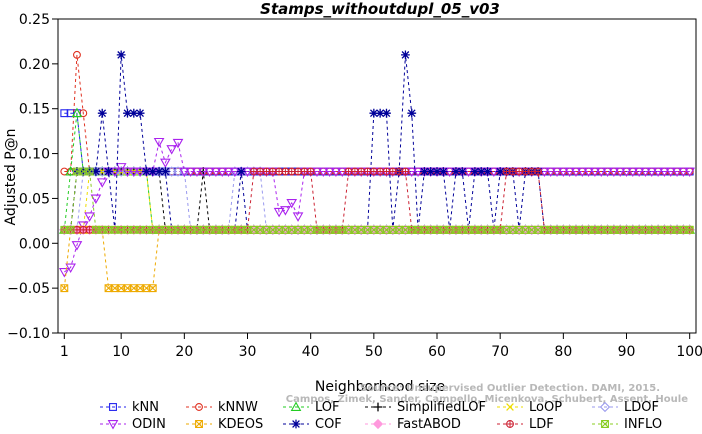 The image size is (702, 434). Describe the element at coordinates (510, 407) in the screenshot. I see `legend-marker-loop` at that location.